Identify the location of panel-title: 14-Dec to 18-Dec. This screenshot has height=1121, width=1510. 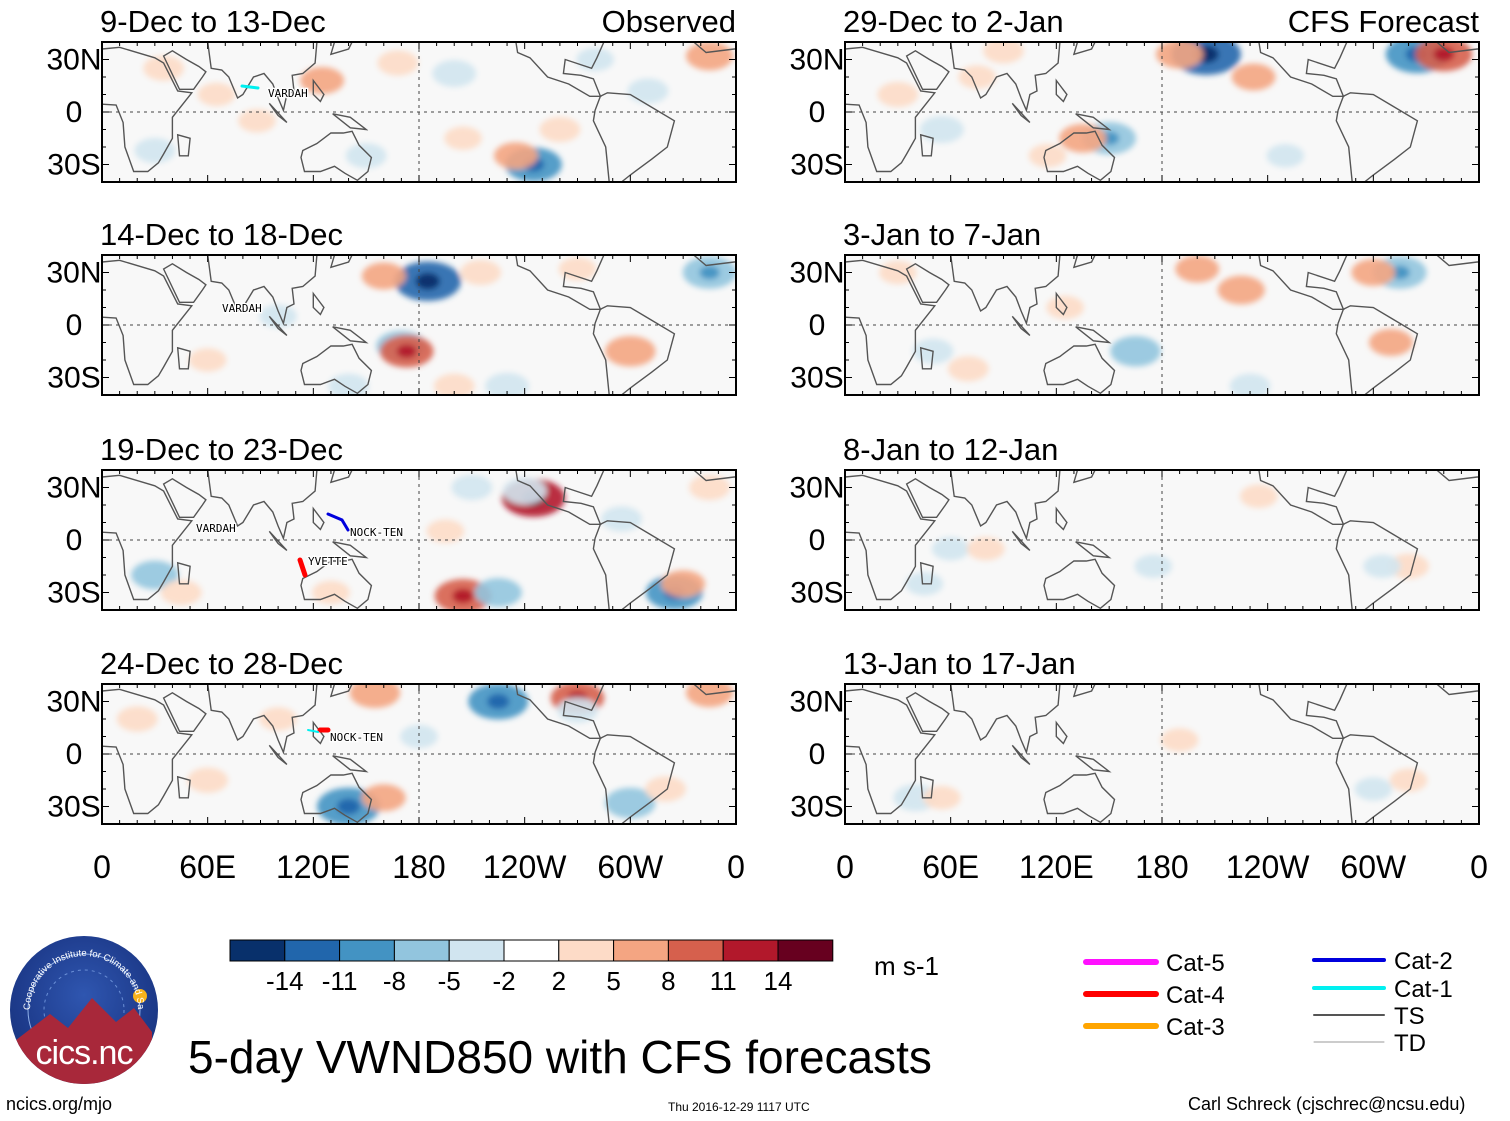
(221, 234).